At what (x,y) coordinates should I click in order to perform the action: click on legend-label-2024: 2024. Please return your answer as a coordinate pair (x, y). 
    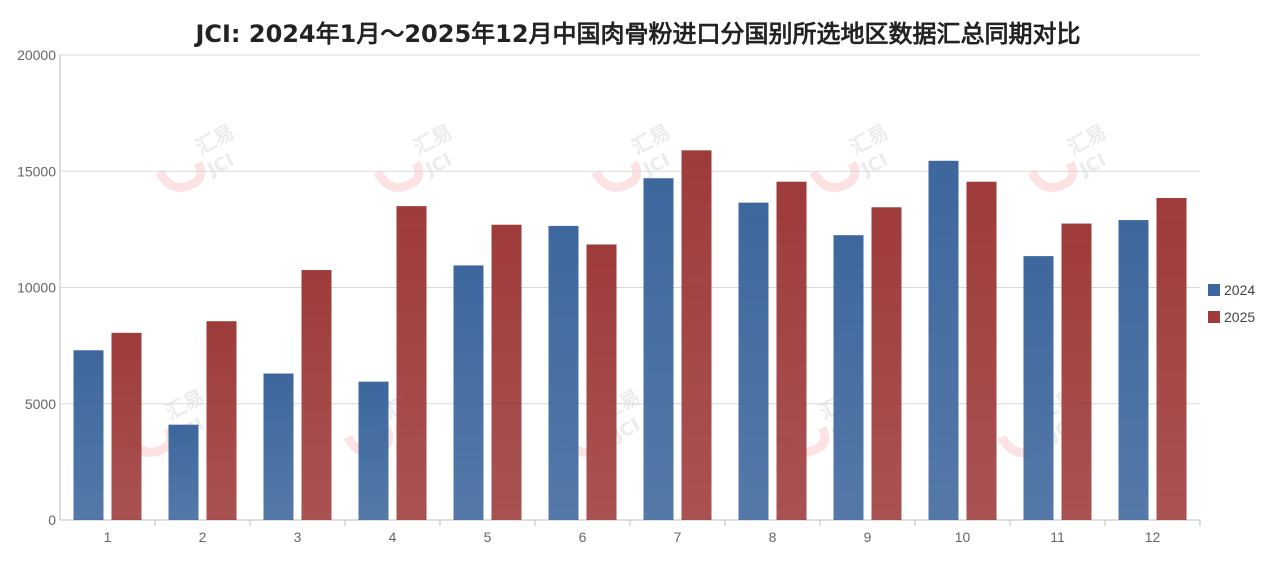
    Looking at the image, I should click on (1239, 290).